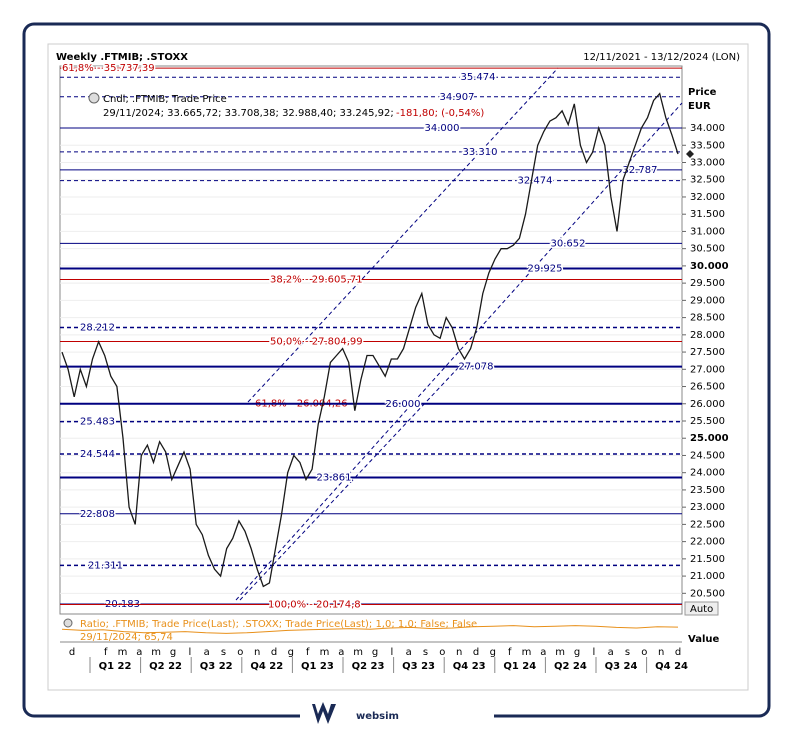 The width and height of the screenshot is (793, 738). Describe the element at coordinates (97, 328) in the screenshot. I see `level-label: 28.212` at that location.